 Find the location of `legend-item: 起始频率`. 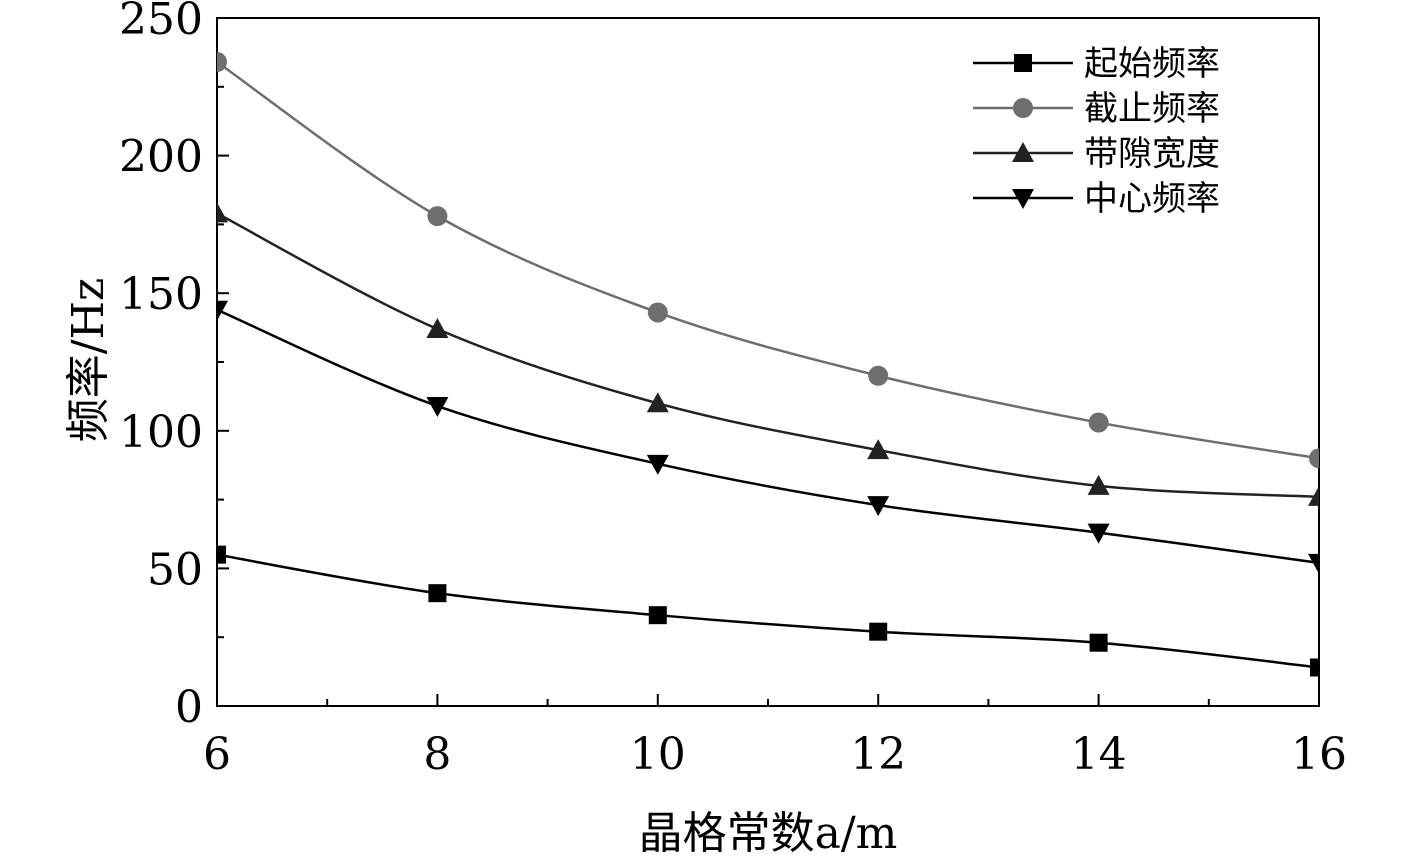

legend-item: 起始频率 is located at coordinates (1096, 64).